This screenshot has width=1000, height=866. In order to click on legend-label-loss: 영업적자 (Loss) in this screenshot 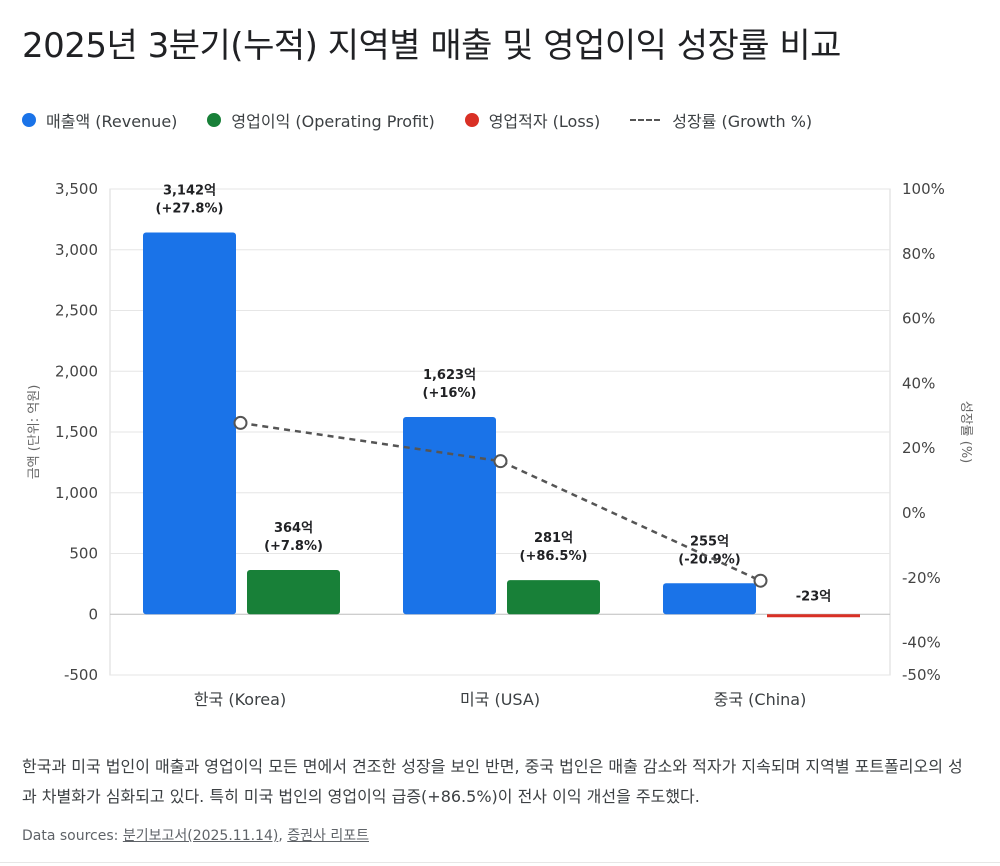, I will do `click(544, 121)`.